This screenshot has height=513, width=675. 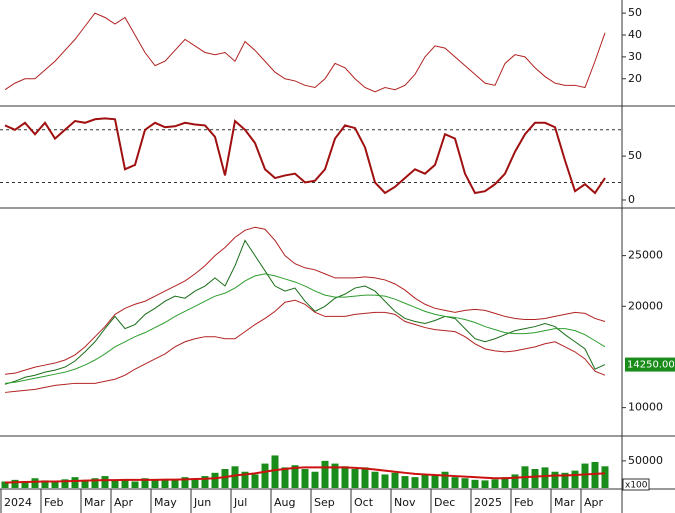 What do you see at coordinates (635, 34) in the screenshot?
I see `y-tick-label: 40` at bounding box center [635, 34].